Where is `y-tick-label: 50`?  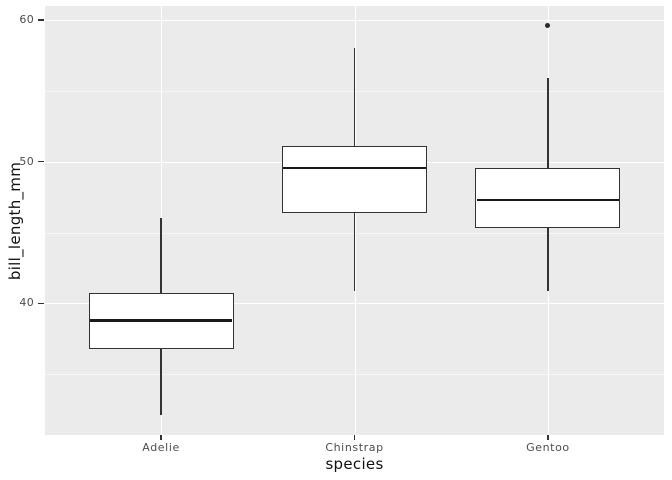
y-tick-label: 50 is located at coordinates (26, 161).